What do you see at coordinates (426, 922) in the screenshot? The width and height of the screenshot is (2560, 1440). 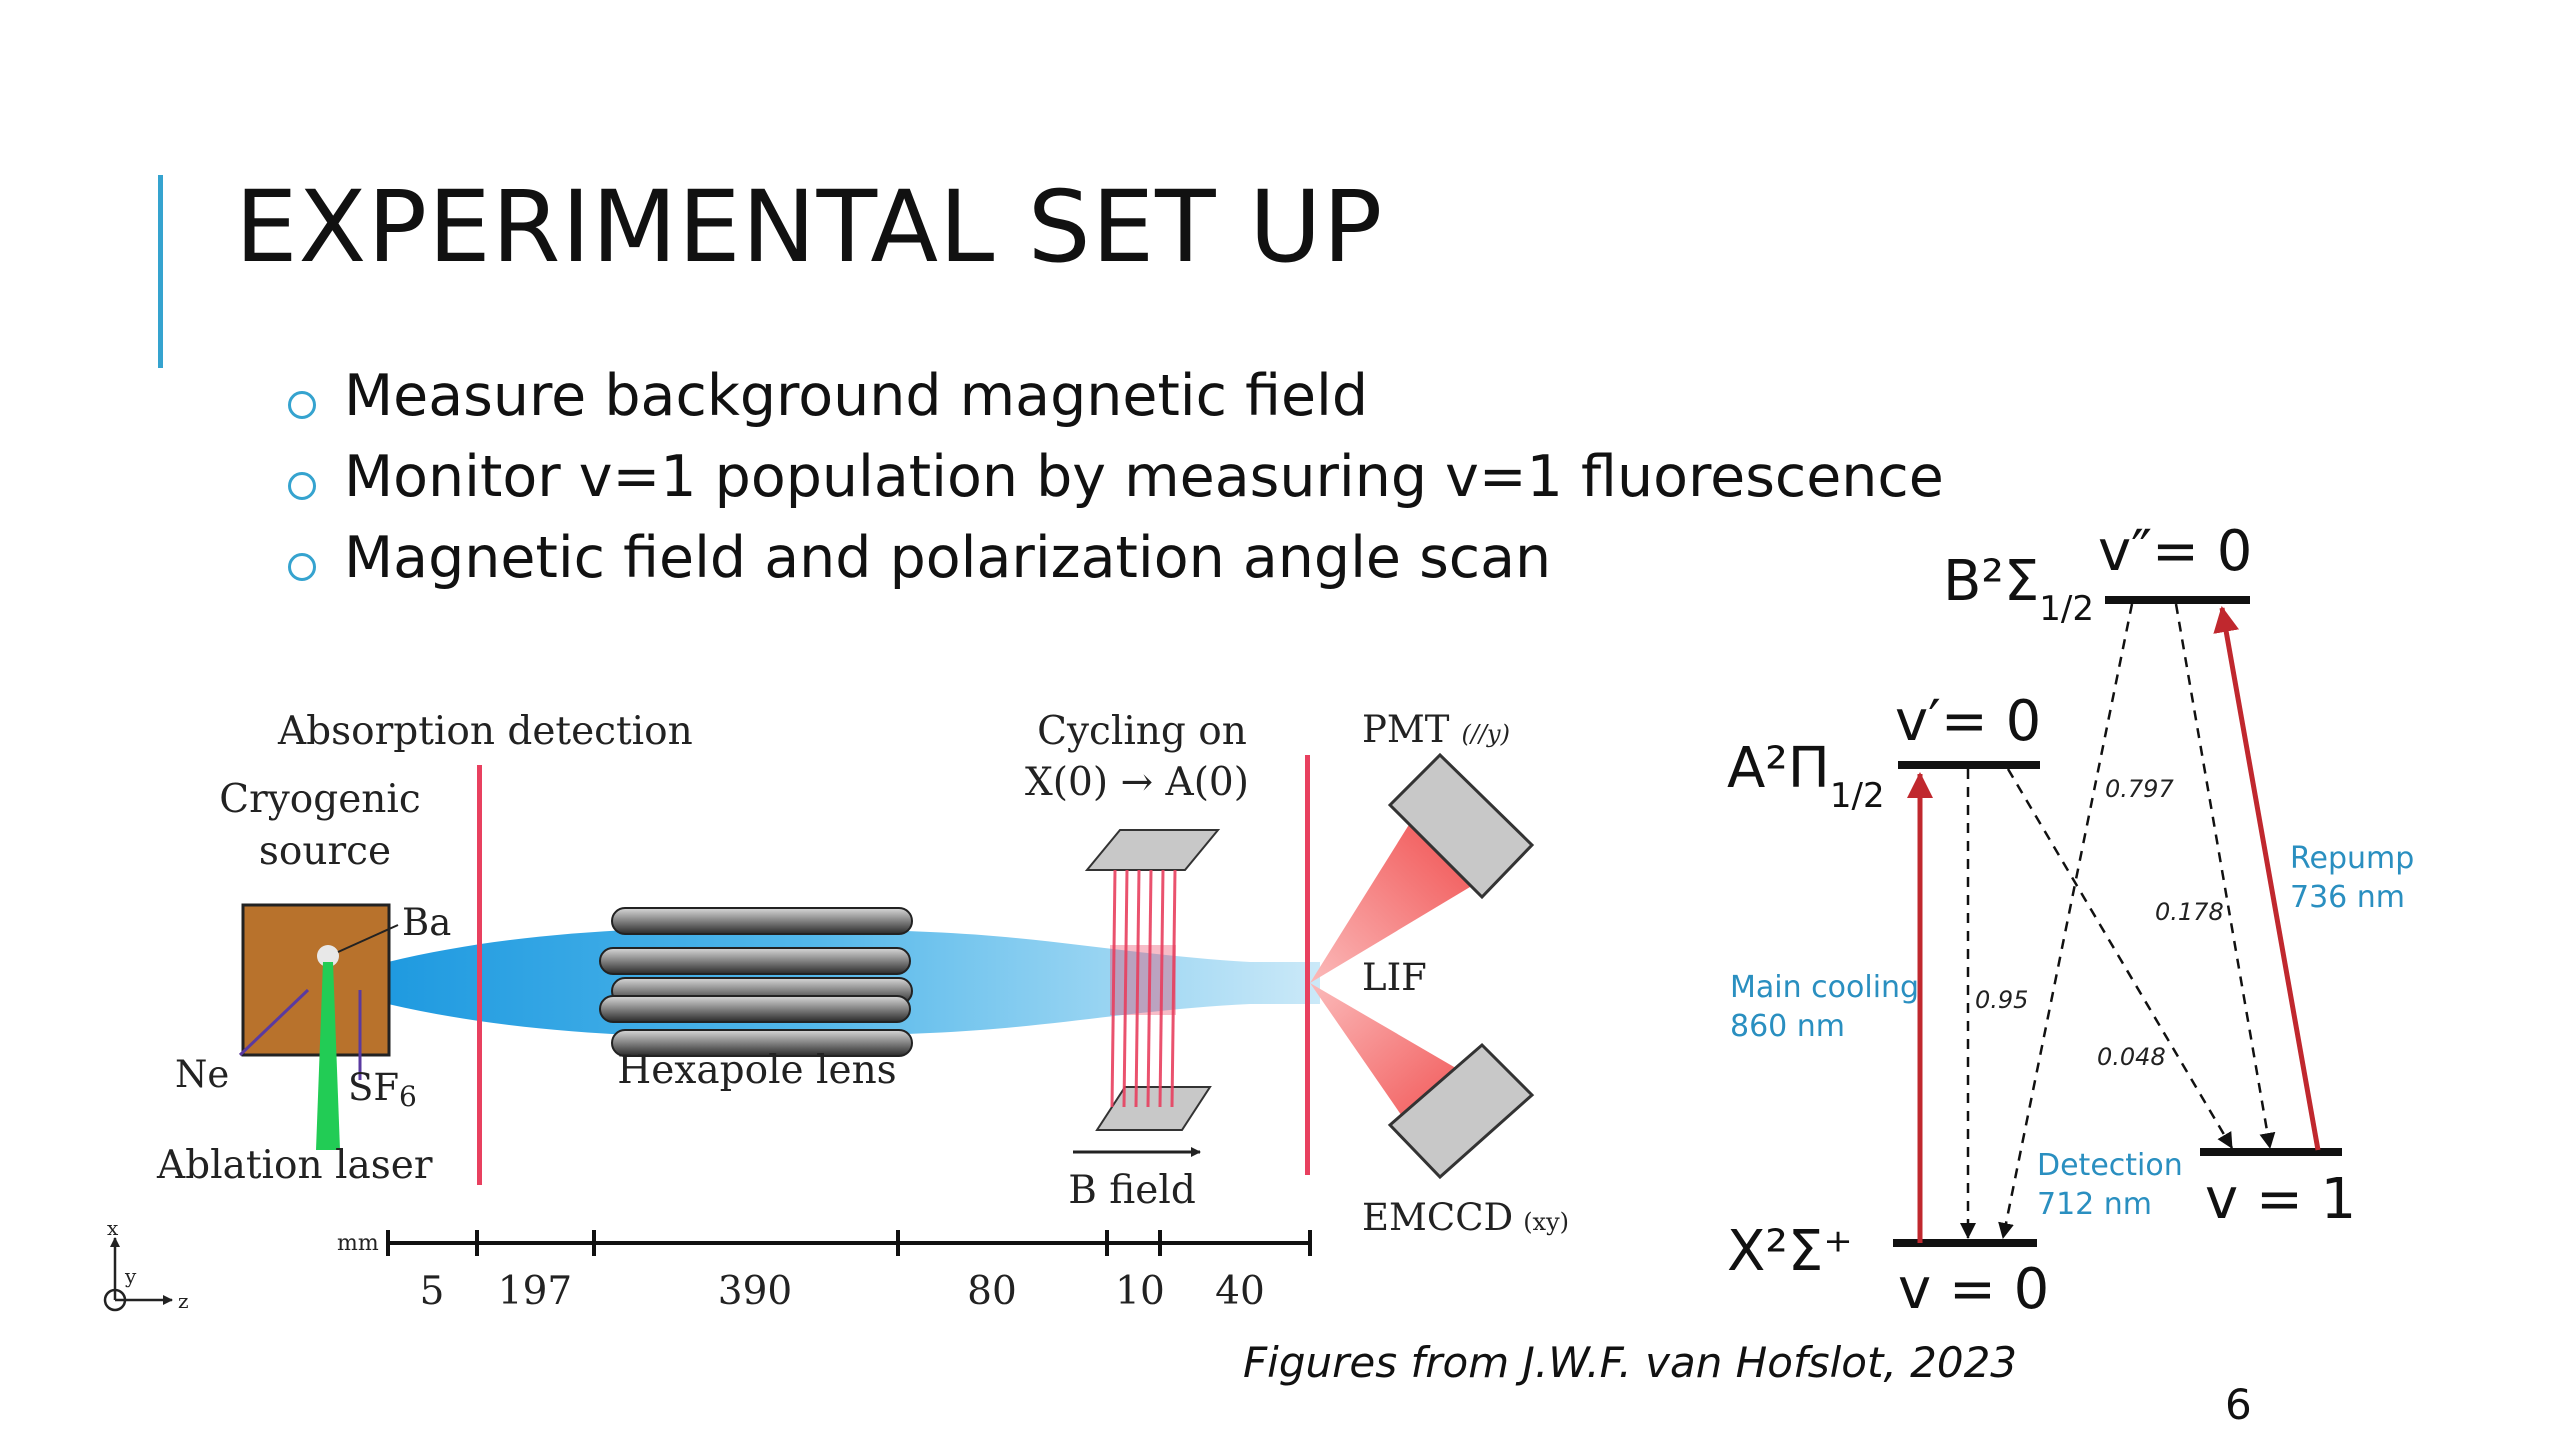 I see `ba-label: Ba` at bounding box center [426, 922].